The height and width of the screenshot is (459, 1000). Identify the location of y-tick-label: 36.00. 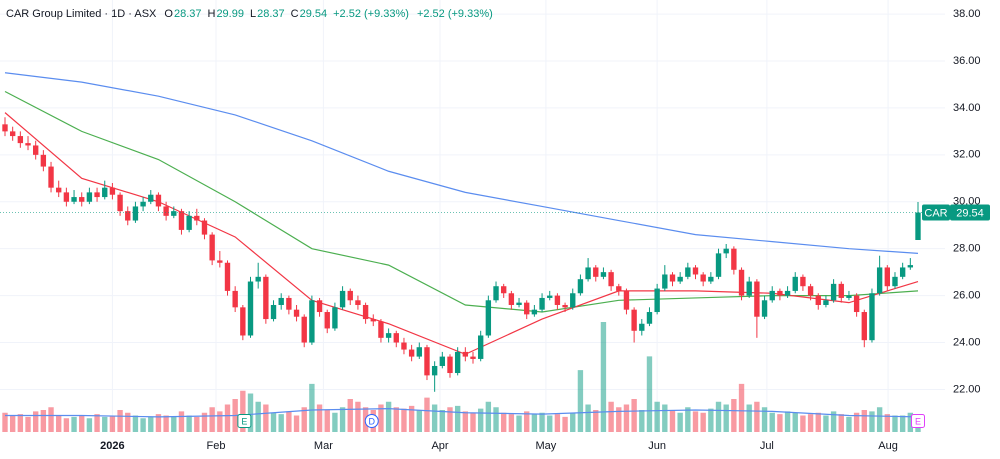
(967, 61).